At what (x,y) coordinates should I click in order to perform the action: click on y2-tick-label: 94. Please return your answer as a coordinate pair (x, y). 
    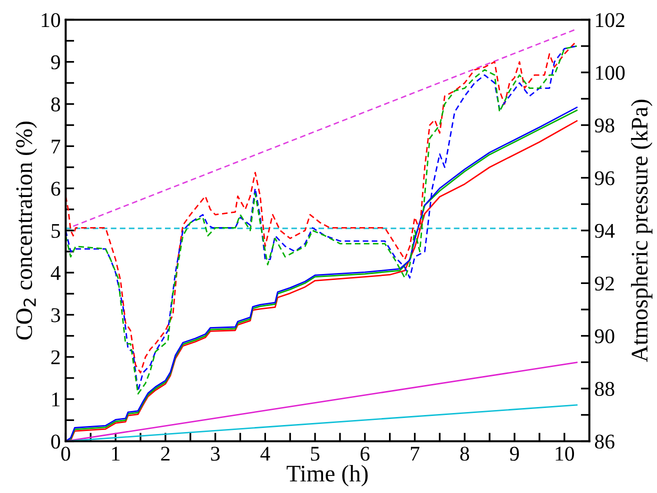
    Looking at the image, I should click on (604, 231).